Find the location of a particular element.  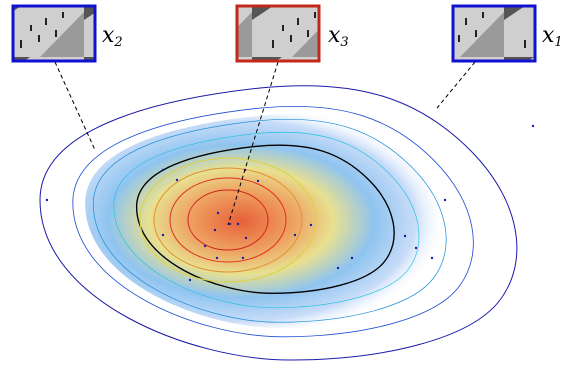

label: x2 is located at coordinates (112, 36).